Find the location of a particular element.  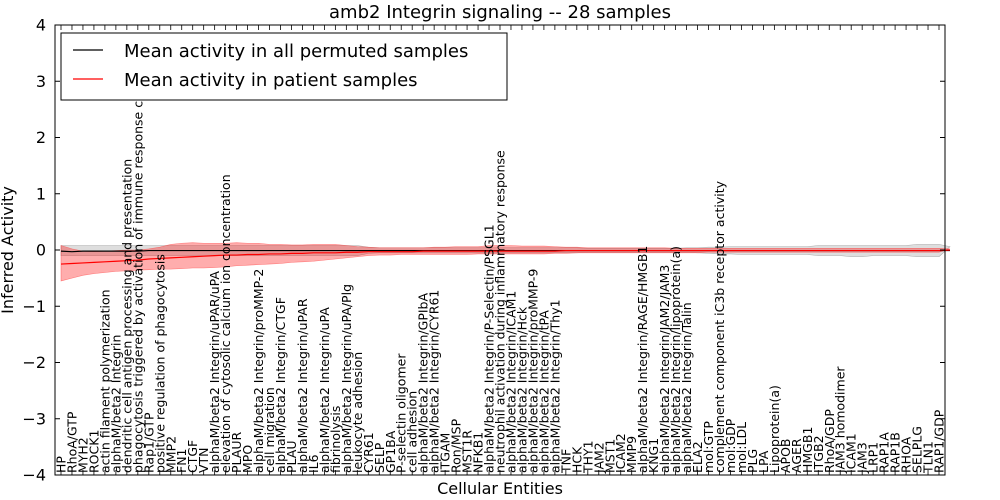

x-tick-label: RAP1/GDP is located at coordinates (939, 441).